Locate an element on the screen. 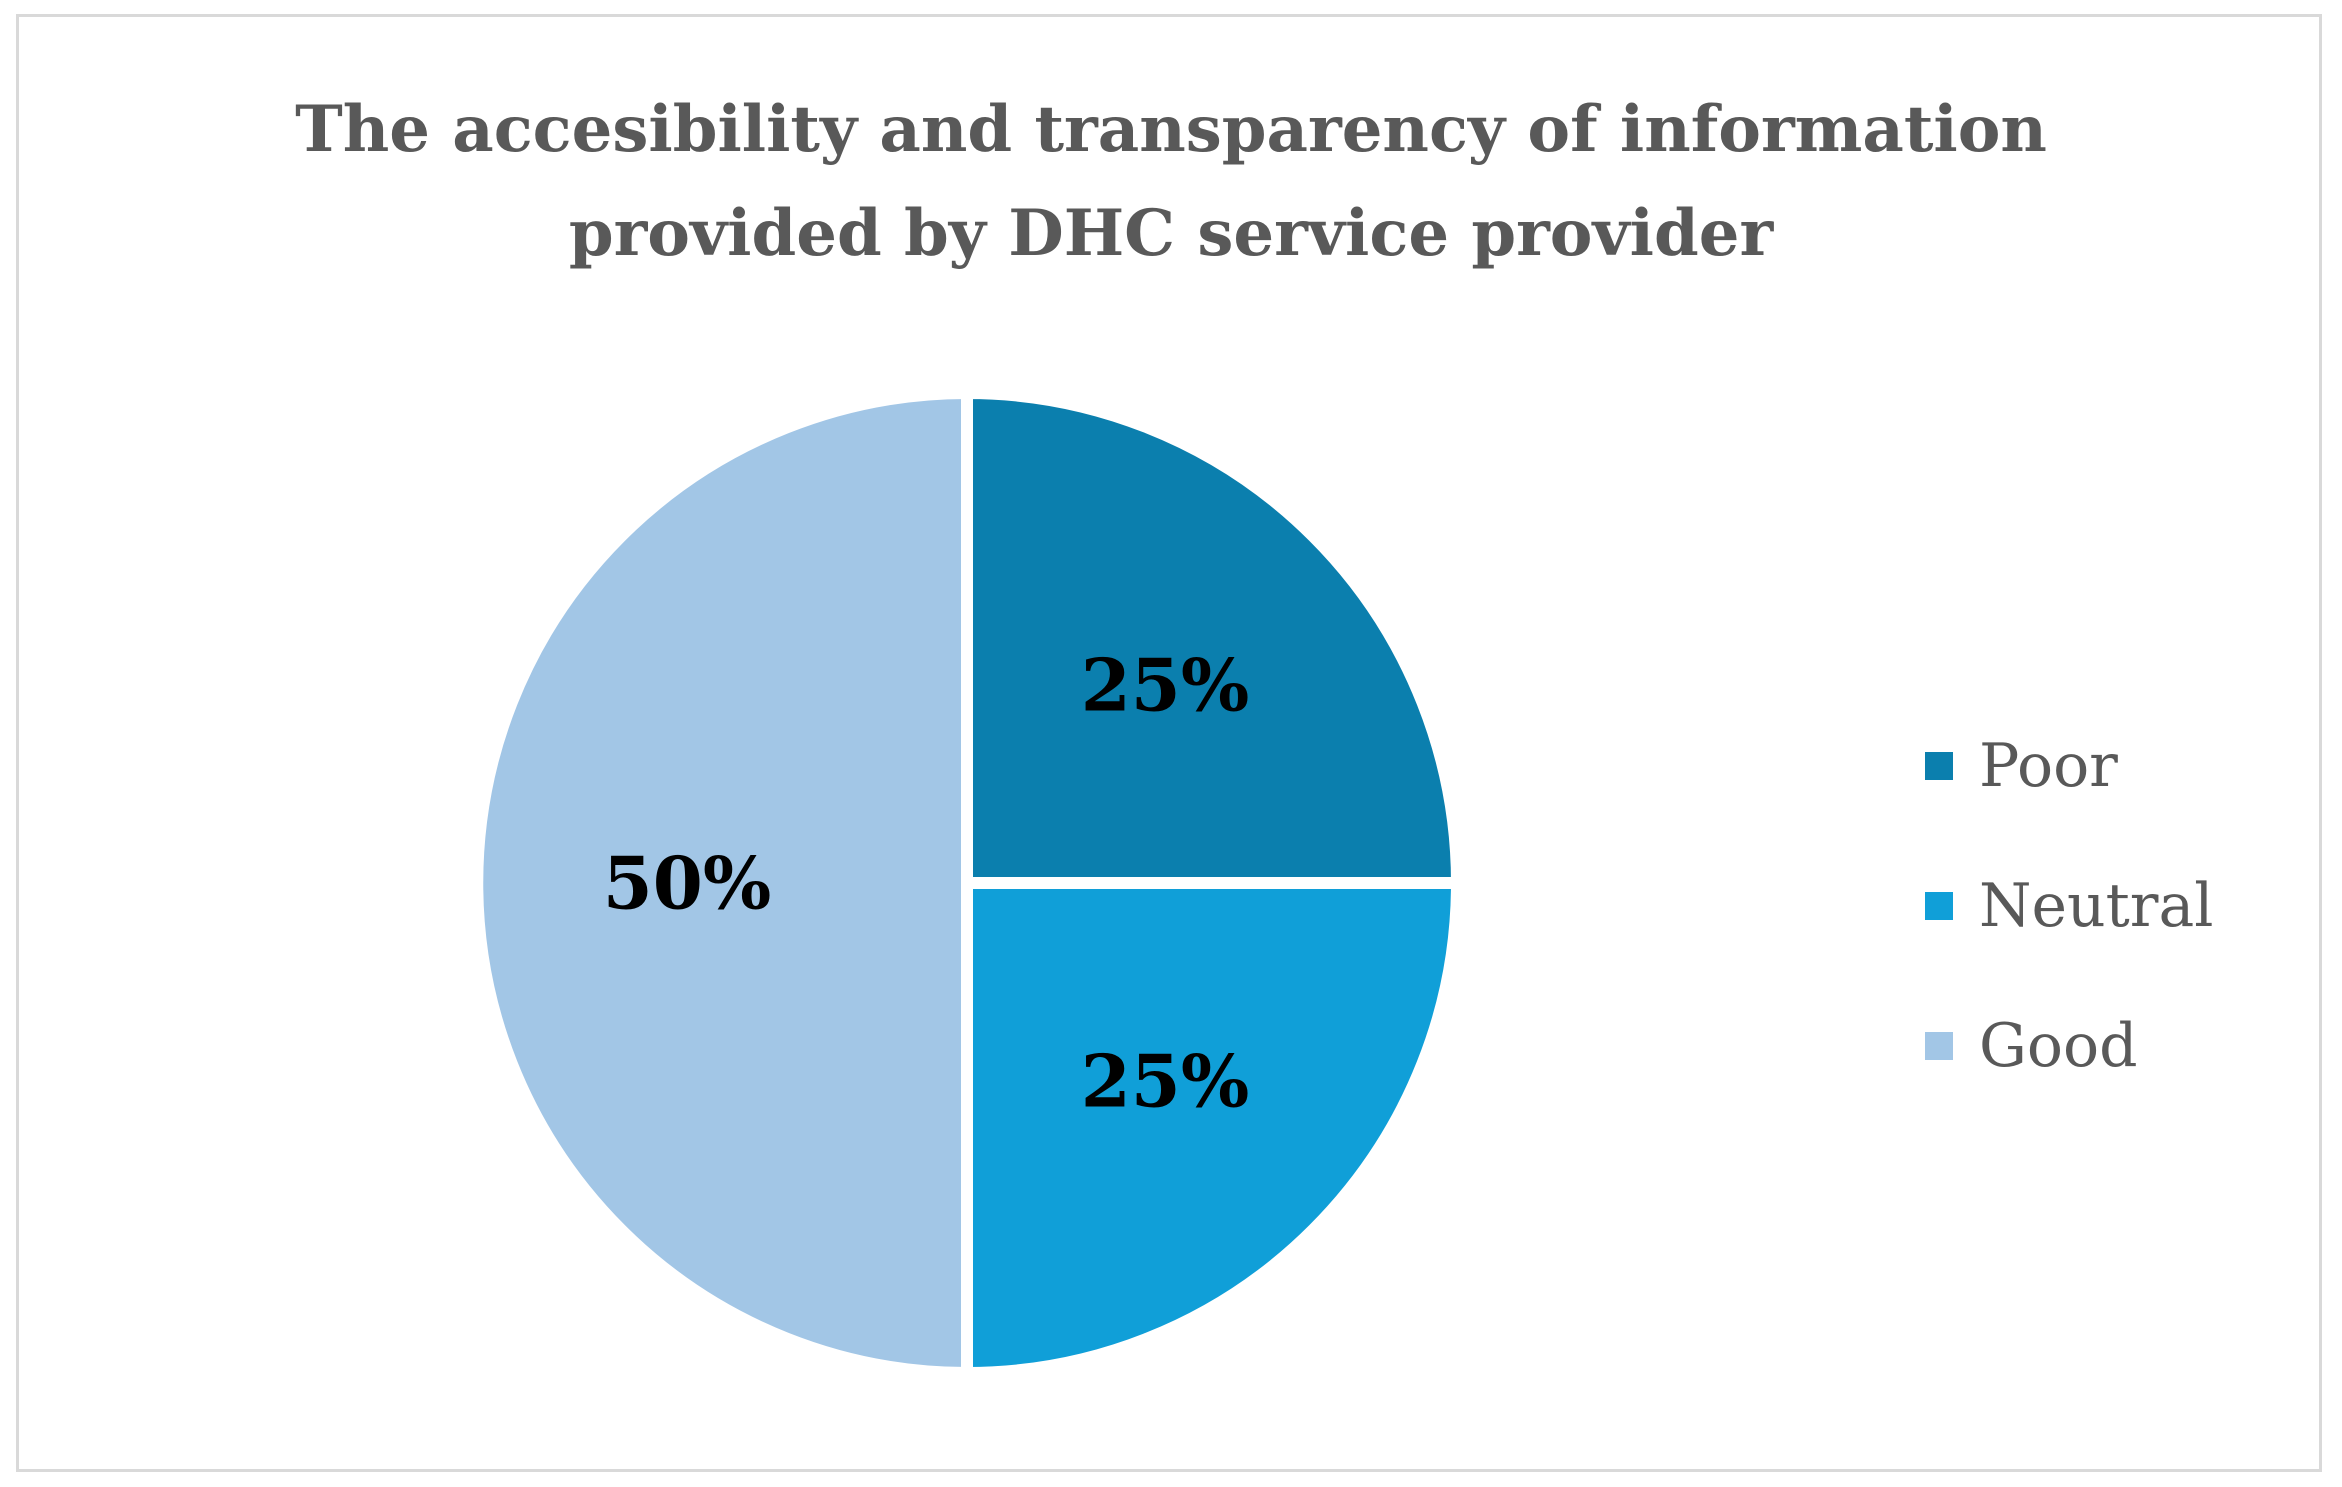 This screenshot has width=2342, height=1487. legend-swatch-neutral is located at coordinates (1939, 906).